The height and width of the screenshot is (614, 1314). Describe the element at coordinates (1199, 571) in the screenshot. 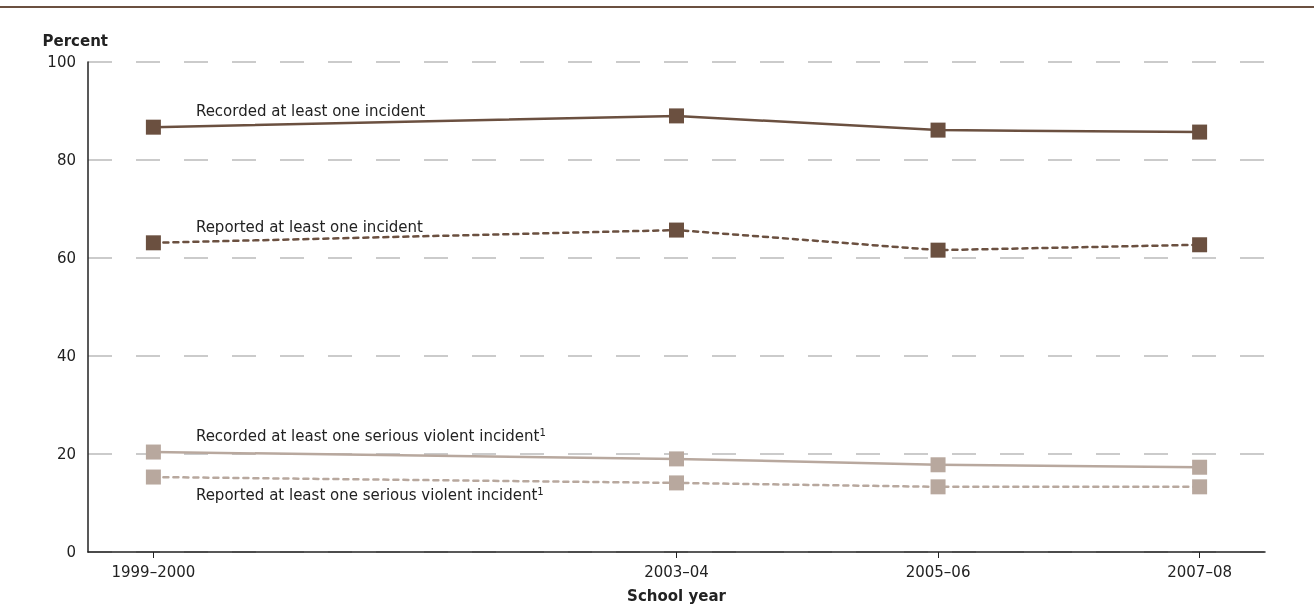

I see `x-tick-label: 2007–08` at that location.